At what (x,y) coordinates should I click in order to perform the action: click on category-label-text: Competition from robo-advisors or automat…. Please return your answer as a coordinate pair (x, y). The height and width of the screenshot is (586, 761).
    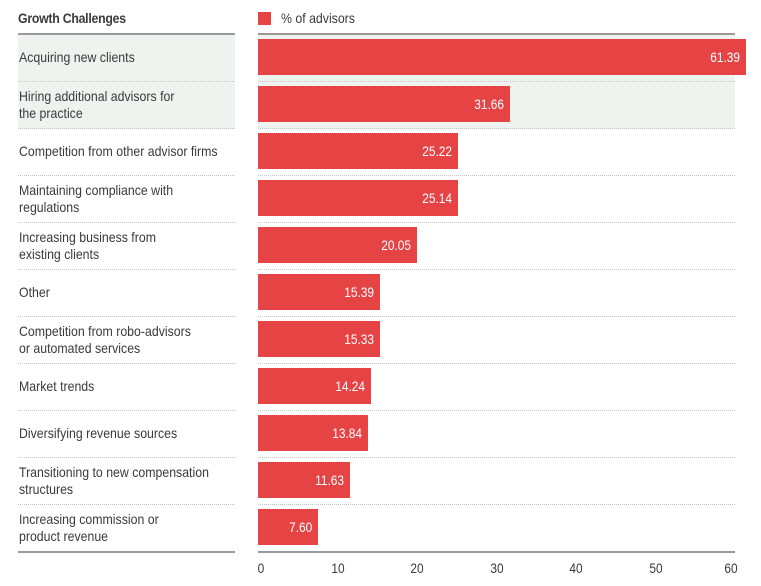
    Looking at the image, I should click on (105, 339).